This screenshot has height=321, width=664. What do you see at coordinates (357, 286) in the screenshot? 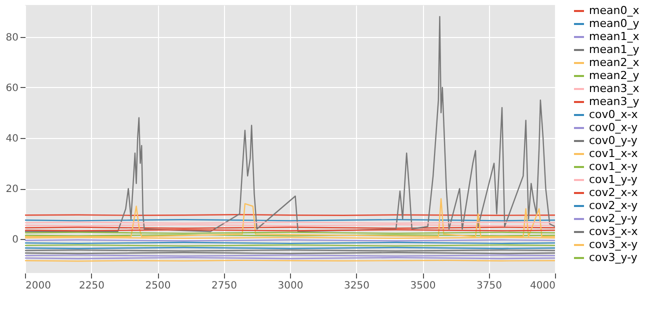
I see `x-tick-label: 3250` at bounding box center [357, 286].